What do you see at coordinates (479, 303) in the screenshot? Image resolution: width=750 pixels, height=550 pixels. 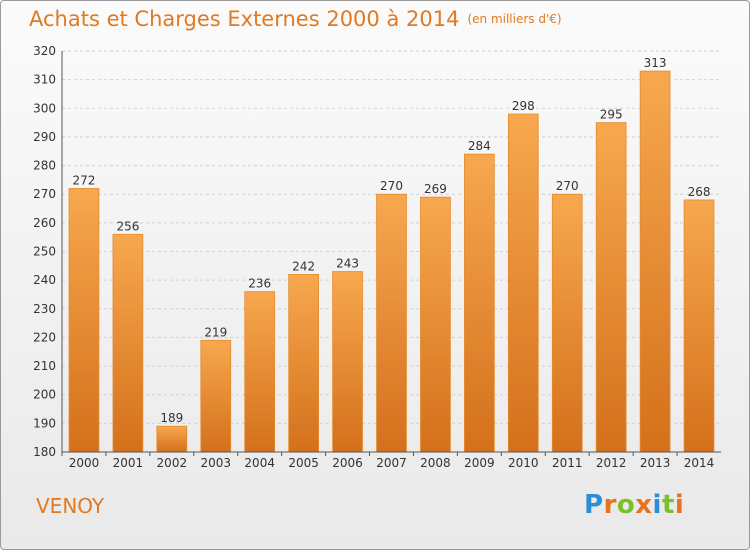 I see `bar-2009` at bounding box center [479, 303].